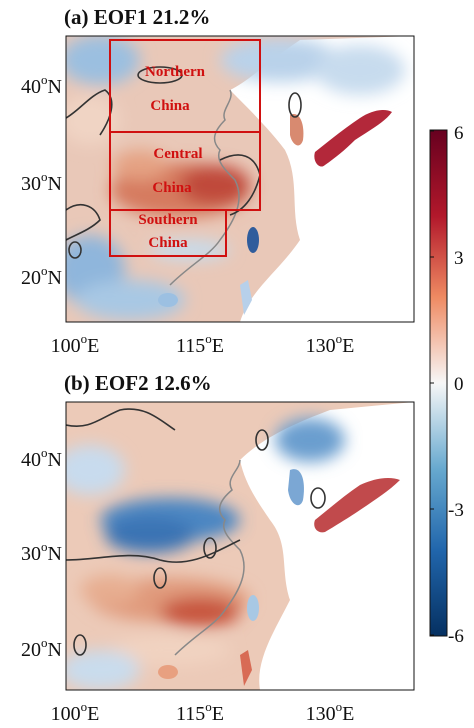  Describe the element at coordinates (168, 231) in the screenshot. I see `region-southern-label: Southern China` at that location.